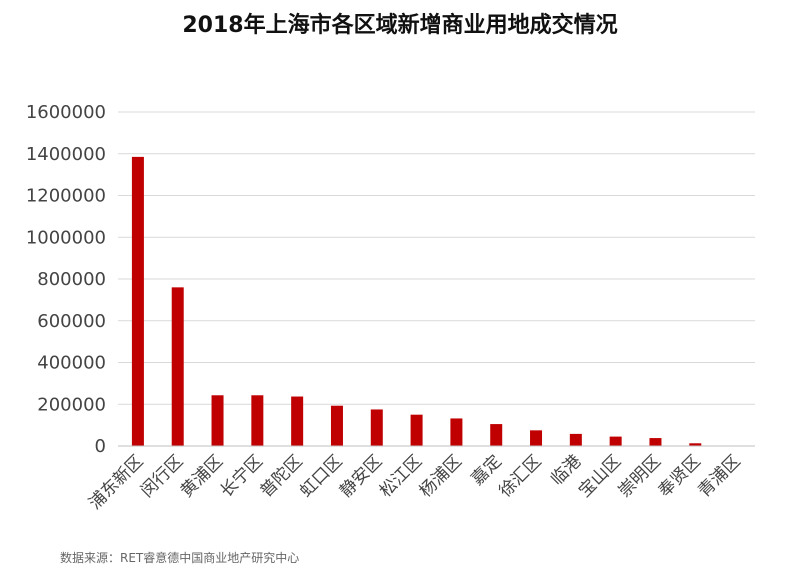 The width and height of the screenshot is (800, 584). I want to click on x-category-label: 奉贤区, so click(680, 476).